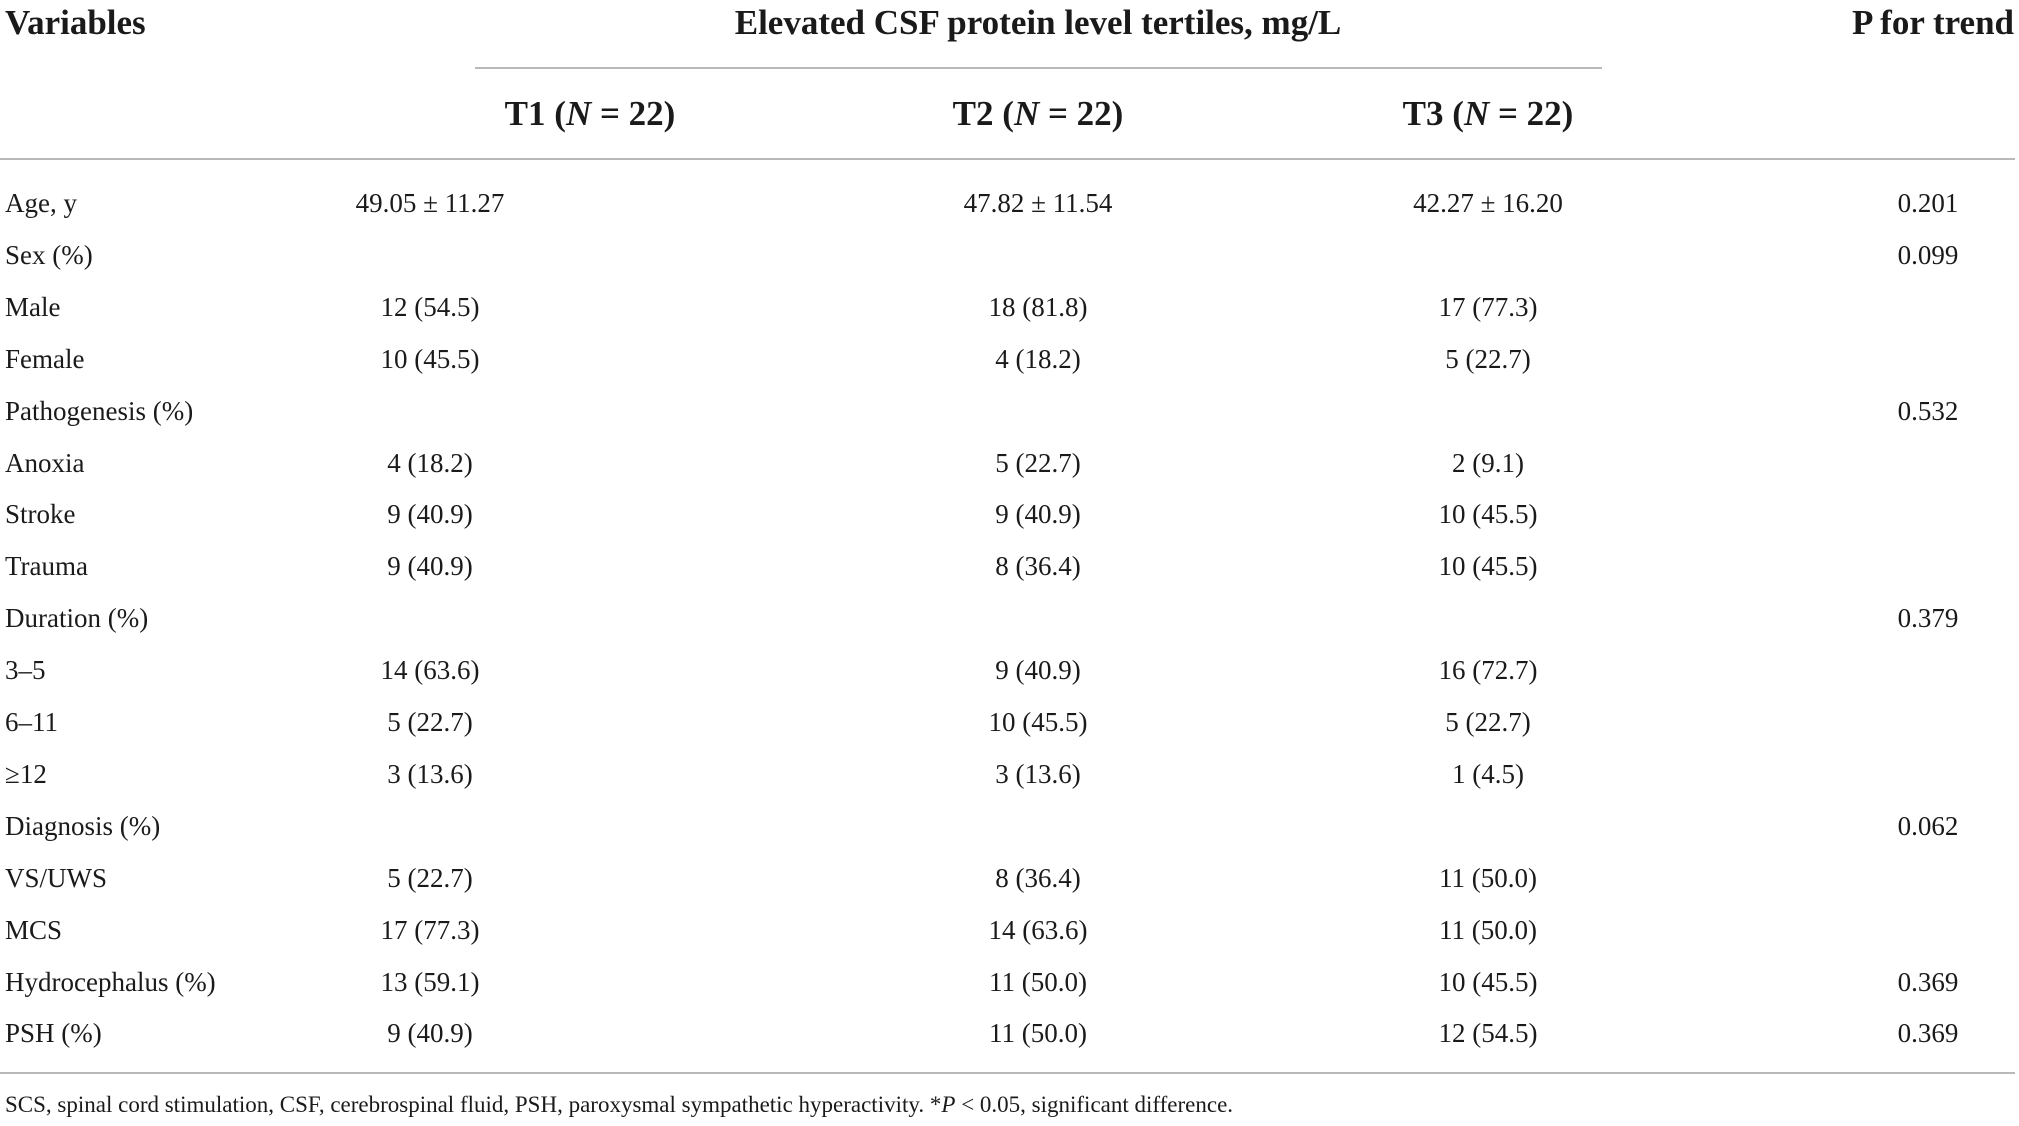  I want to click on variable-cell: 3–5, so click(25, 670).